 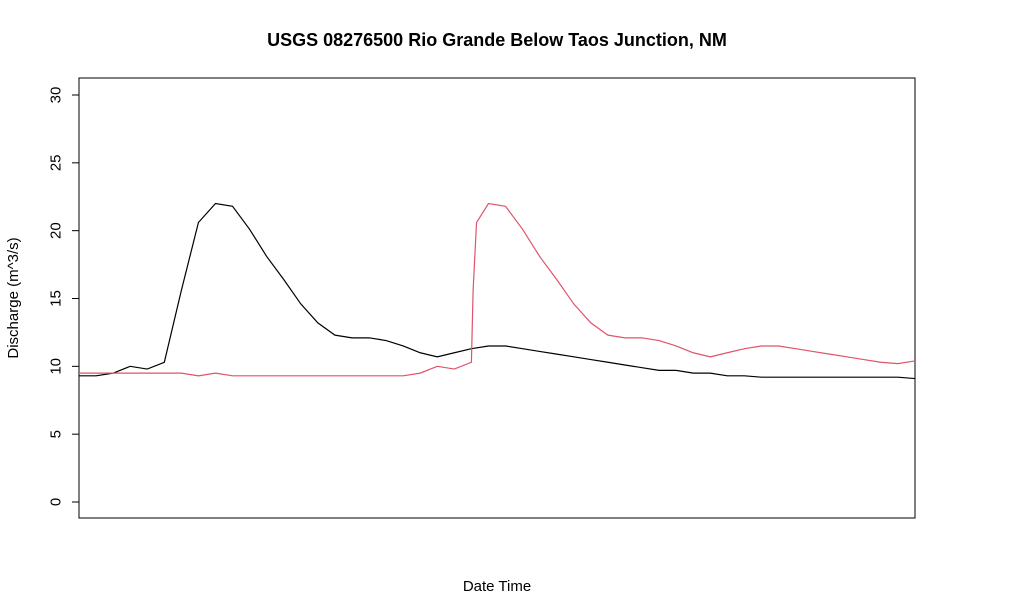 What do you see at coordinates (55, 95) in the screenshot?
I see `y-tick-label: 30` at bounding box center [55, 95].